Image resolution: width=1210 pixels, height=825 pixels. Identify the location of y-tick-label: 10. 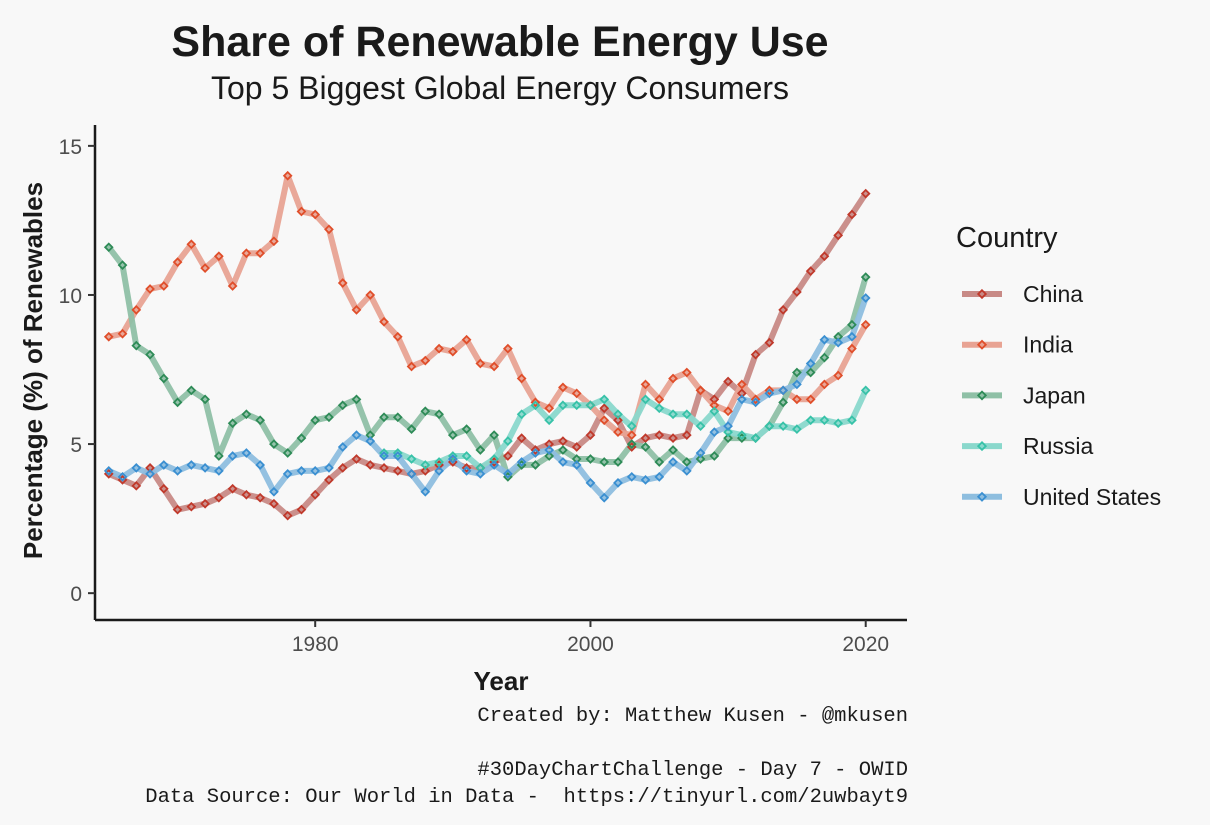
(70, 296).